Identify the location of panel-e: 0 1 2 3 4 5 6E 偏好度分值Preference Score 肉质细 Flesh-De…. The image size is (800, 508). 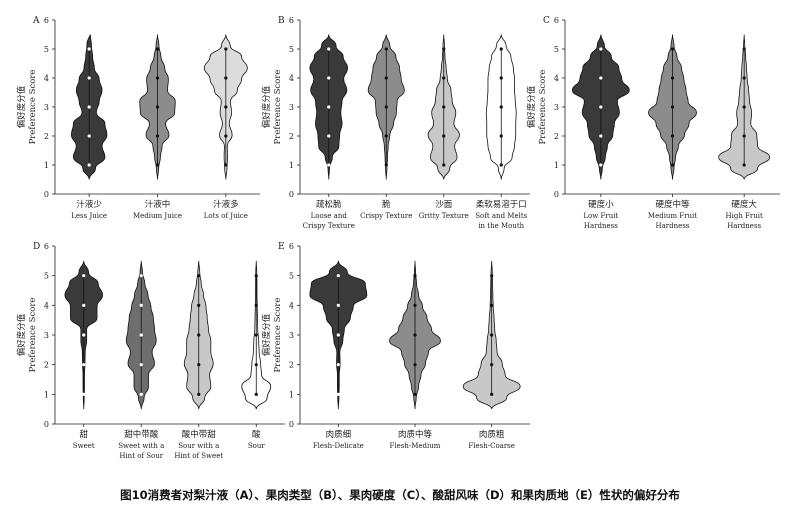
(395, 346).